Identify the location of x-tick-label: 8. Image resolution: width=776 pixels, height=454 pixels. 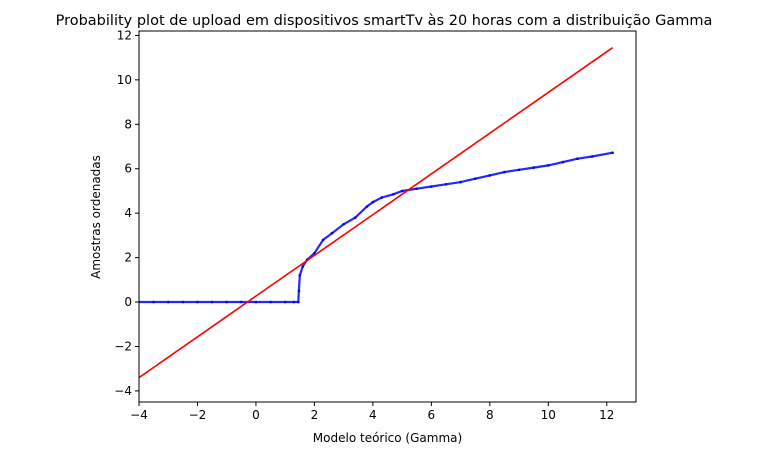
(490, 415).